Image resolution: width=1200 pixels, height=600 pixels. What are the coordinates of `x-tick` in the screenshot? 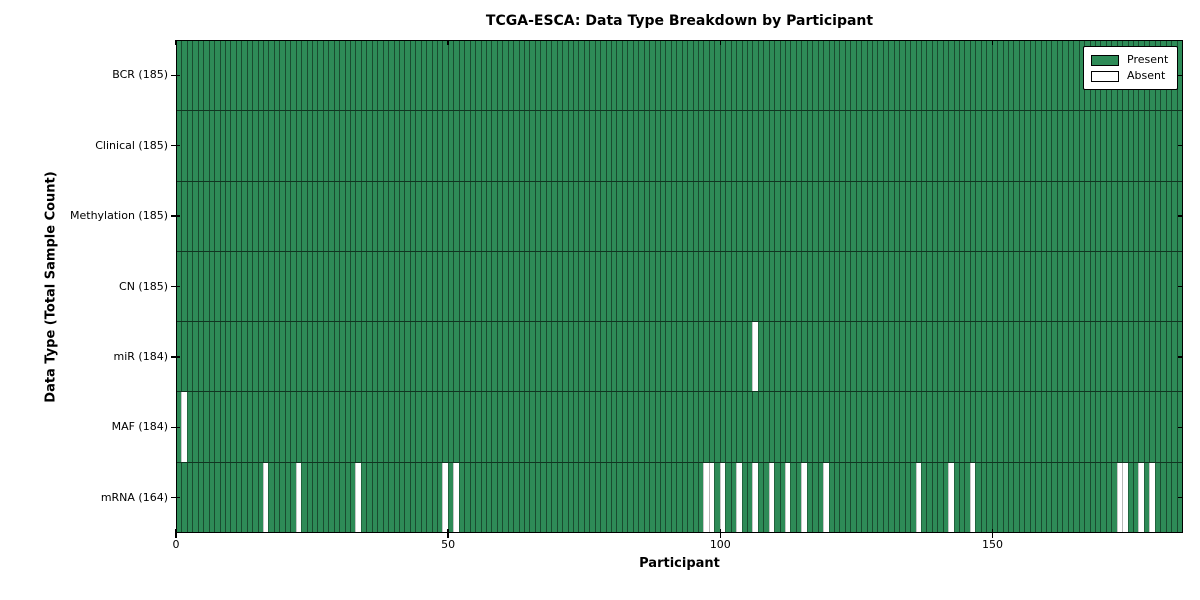 It's located at (992, 533).